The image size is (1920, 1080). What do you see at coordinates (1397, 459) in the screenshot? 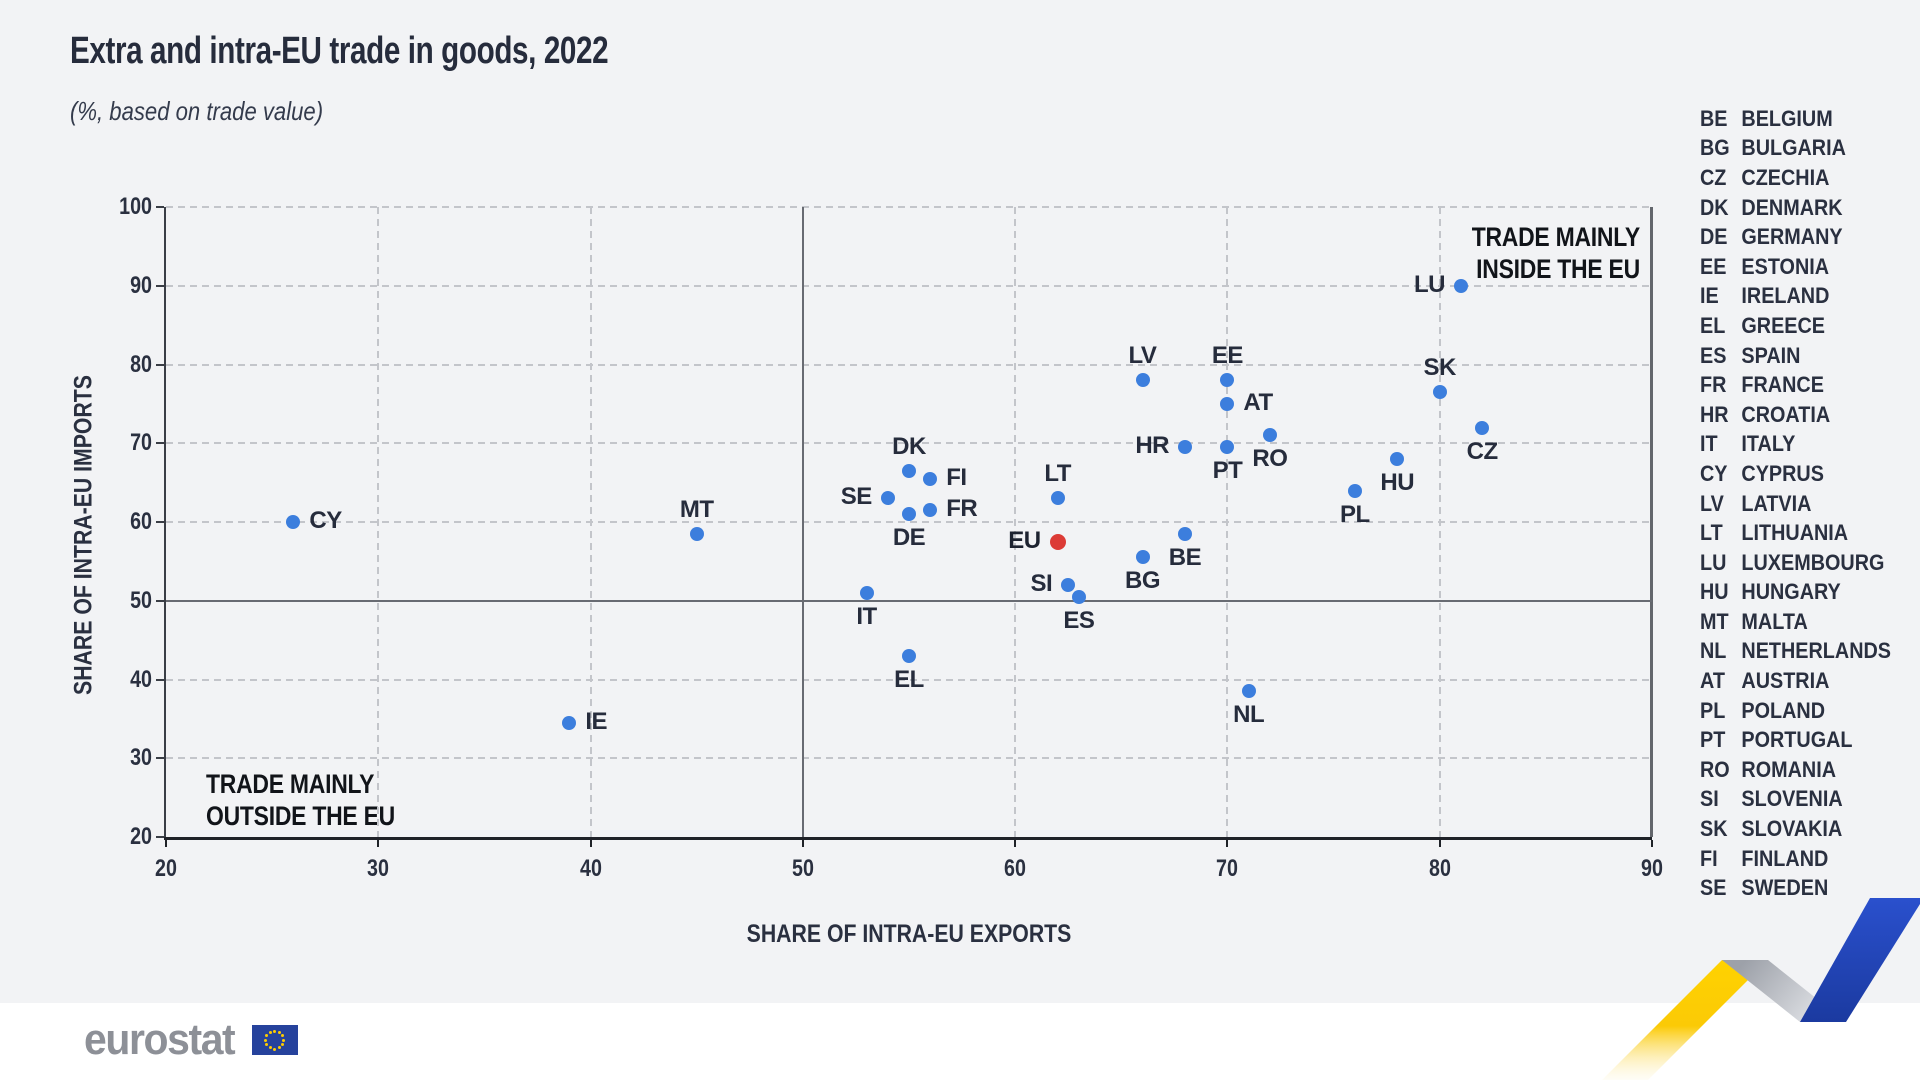
I see `data-point-HU` at bounding box center [1397, 459].